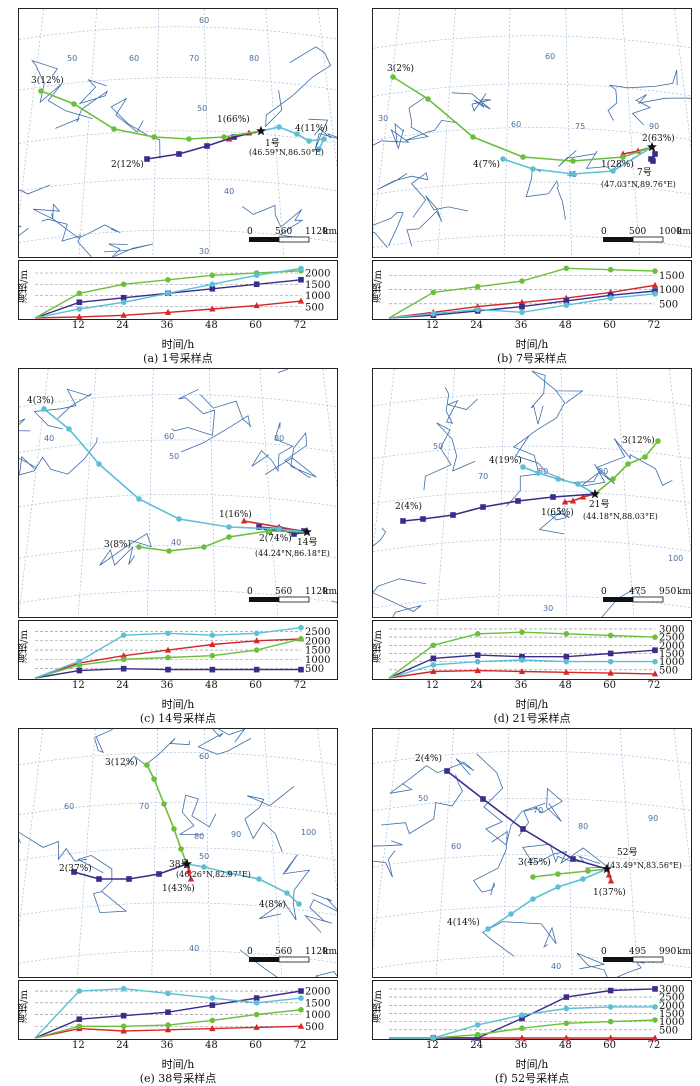 This screenshot has width=700, height=1086. Describe the element at coordinates (477, 1045) in the screenshot. I see `time-tick-label: 24` at that location.